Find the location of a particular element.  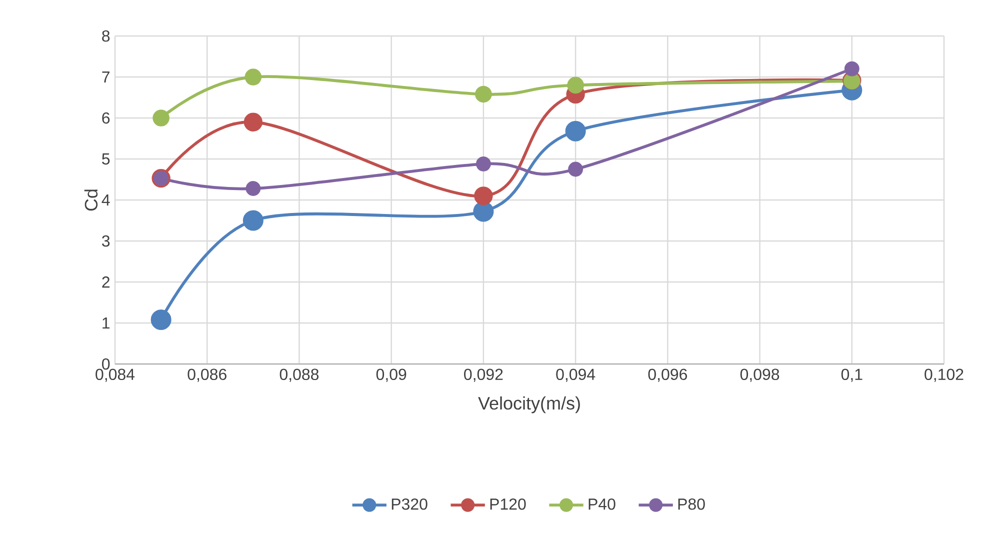

x-tick-label: 0,086 is located at coordinates (207, 375).